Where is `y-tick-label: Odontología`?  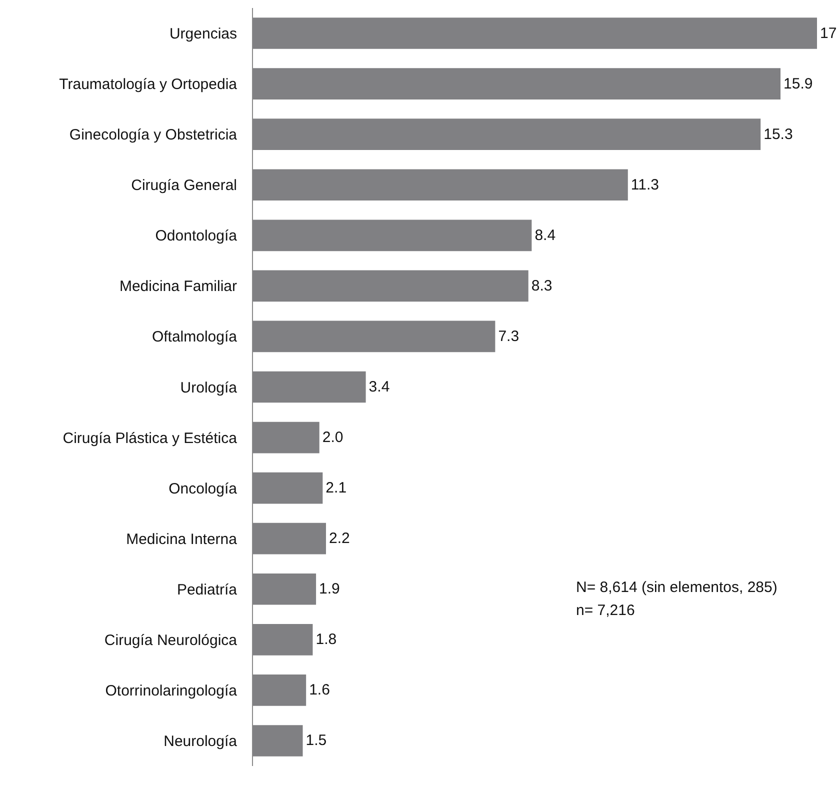
y-tick-label: Odontología is located at coordinates (196, 236).